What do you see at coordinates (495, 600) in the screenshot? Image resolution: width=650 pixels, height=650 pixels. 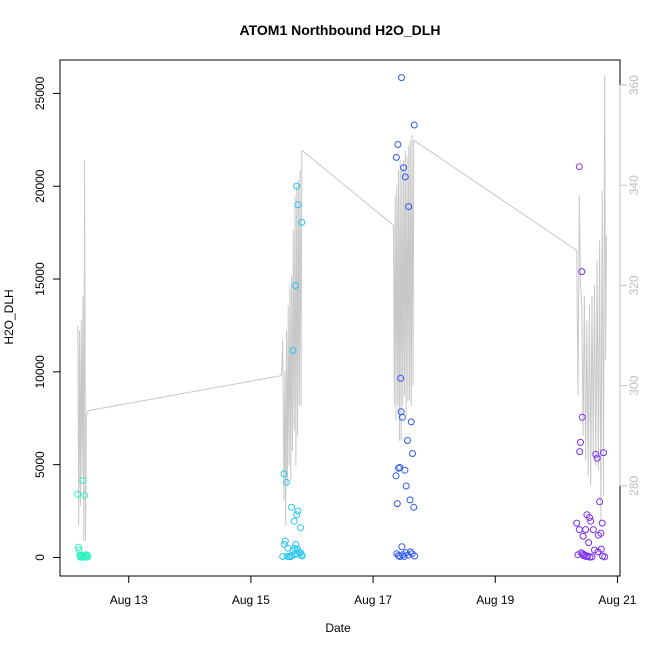 I see `x-tick-label: Aug 19` at bounding box center [495, 600].